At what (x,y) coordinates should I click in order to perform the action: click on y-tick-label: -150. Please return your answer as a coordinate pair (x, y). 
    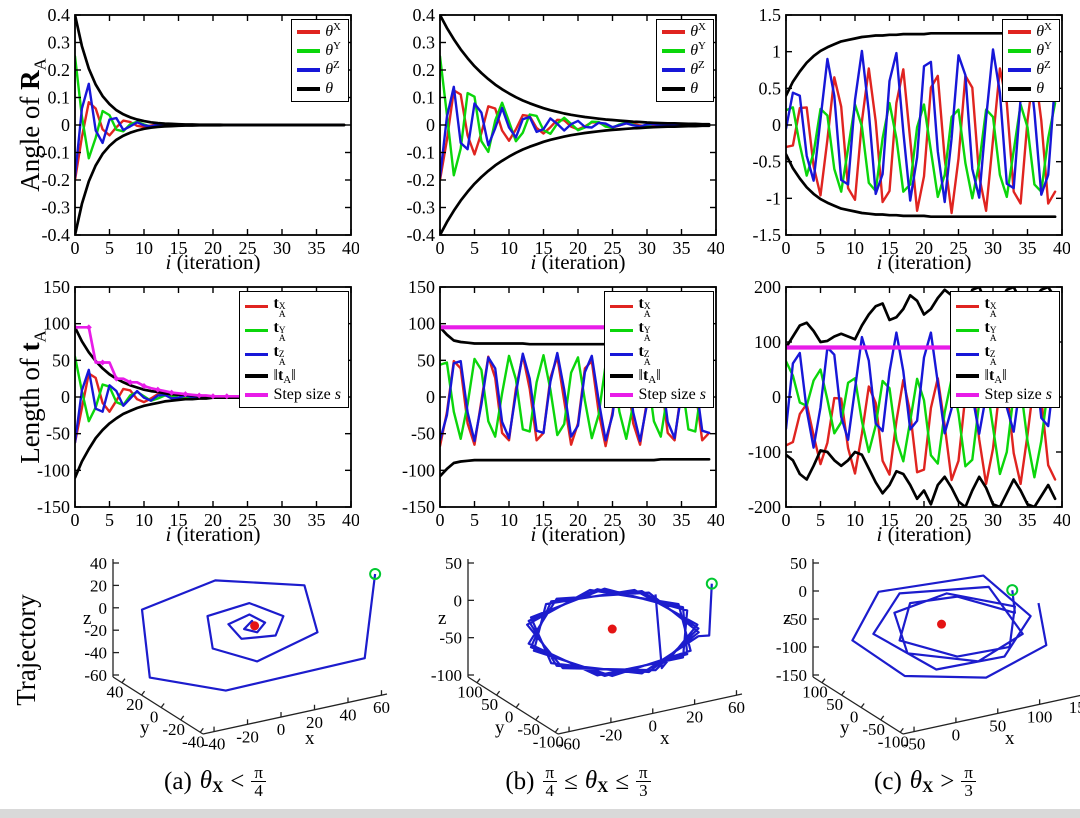
    Looking at the image, I should click on (53, 507).